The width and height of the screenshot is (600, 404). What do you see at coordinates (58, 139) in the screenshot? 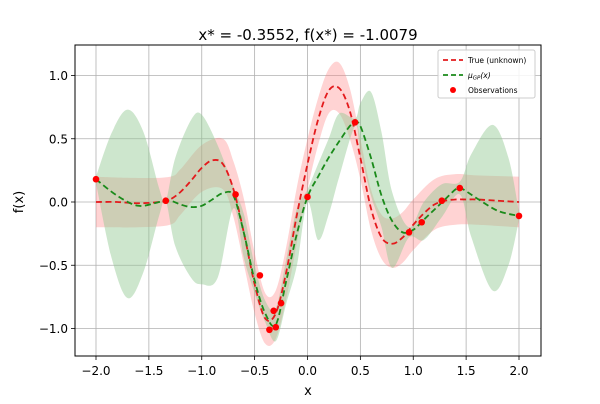
I see `y-tick-label: 0.5` at bounding box center [58, 139].